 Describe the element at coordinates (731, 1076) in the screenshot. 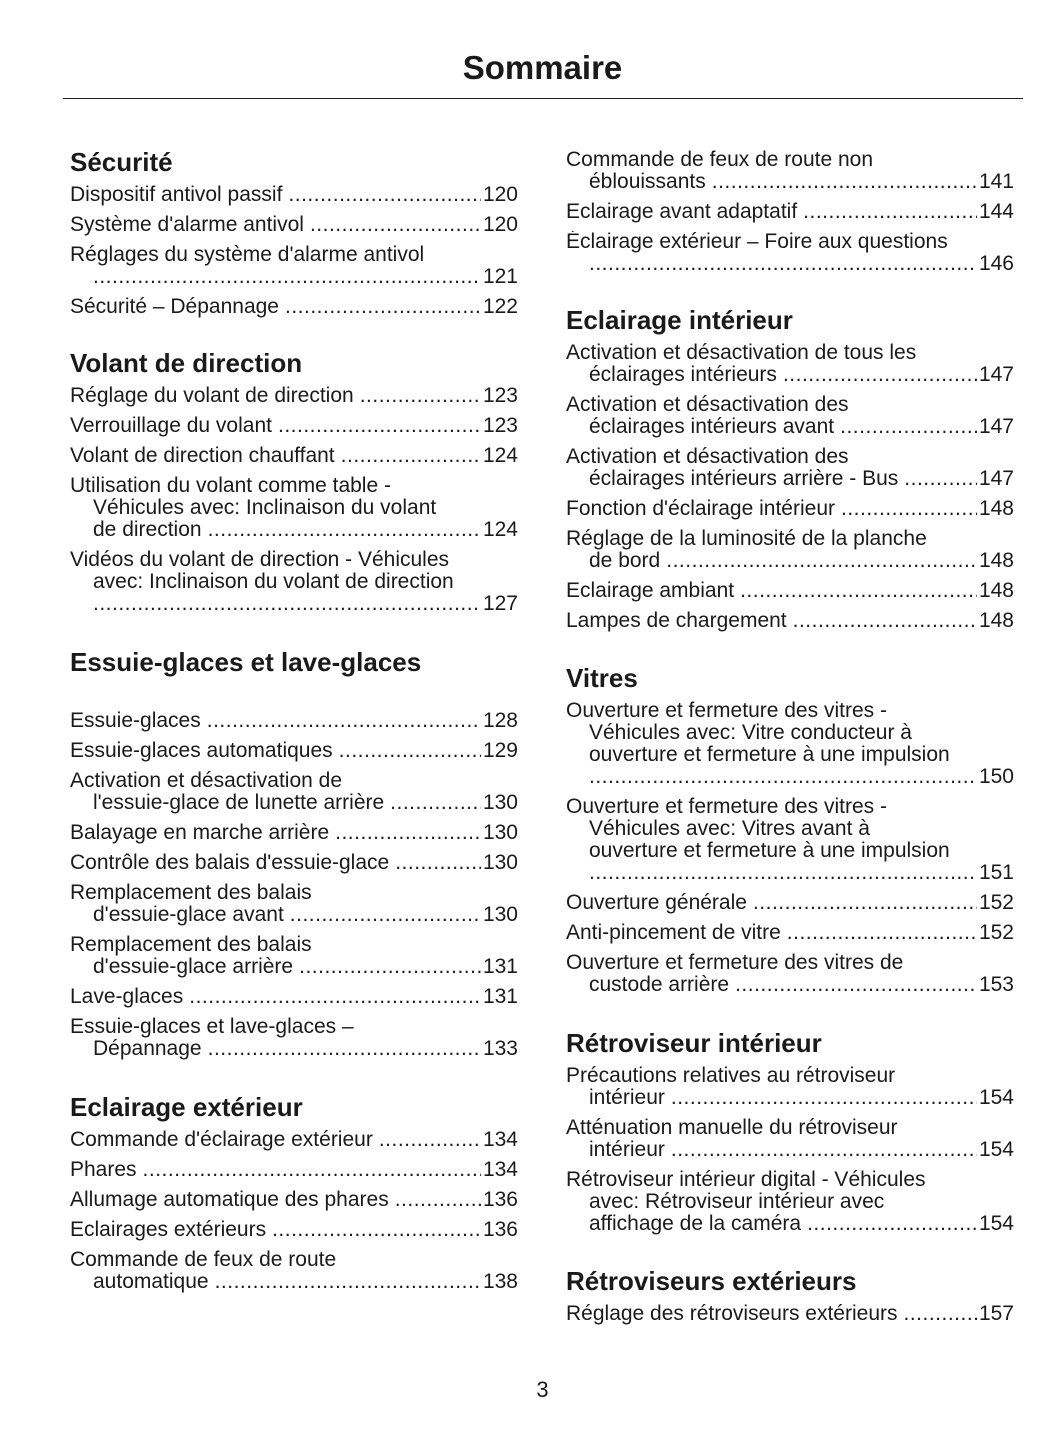

I see `entry-title: Précautions relatives au rétroviseur` at that location.